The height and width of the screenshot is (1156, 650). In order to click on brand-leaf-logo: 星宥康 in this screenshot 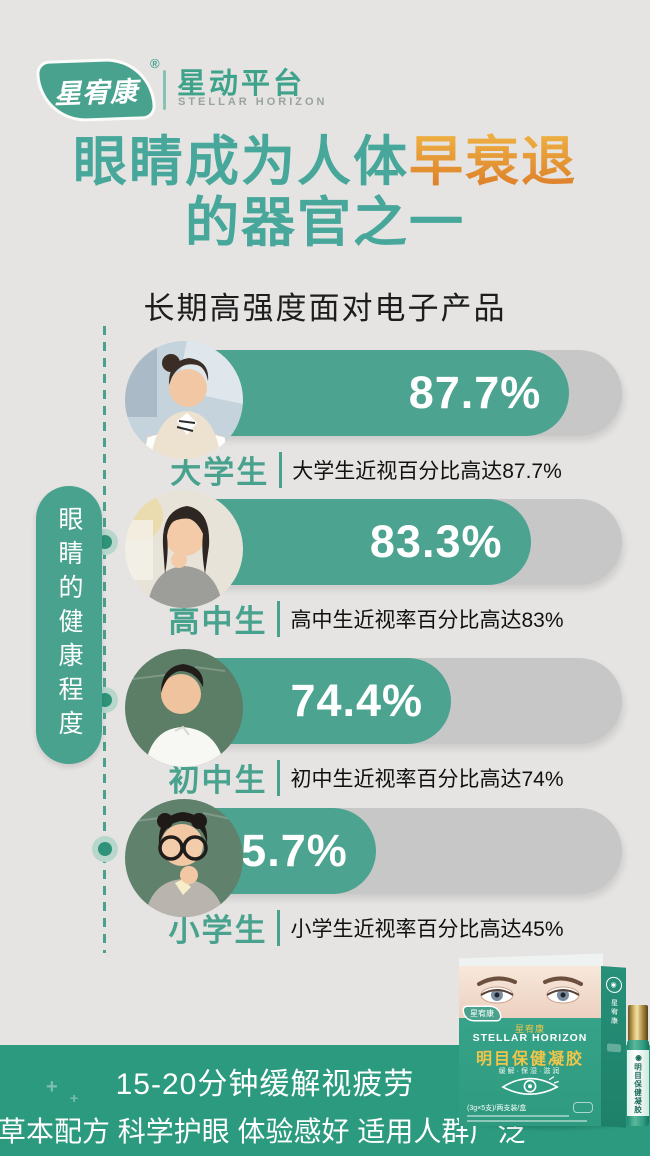, I will do `click(96, 90)`.